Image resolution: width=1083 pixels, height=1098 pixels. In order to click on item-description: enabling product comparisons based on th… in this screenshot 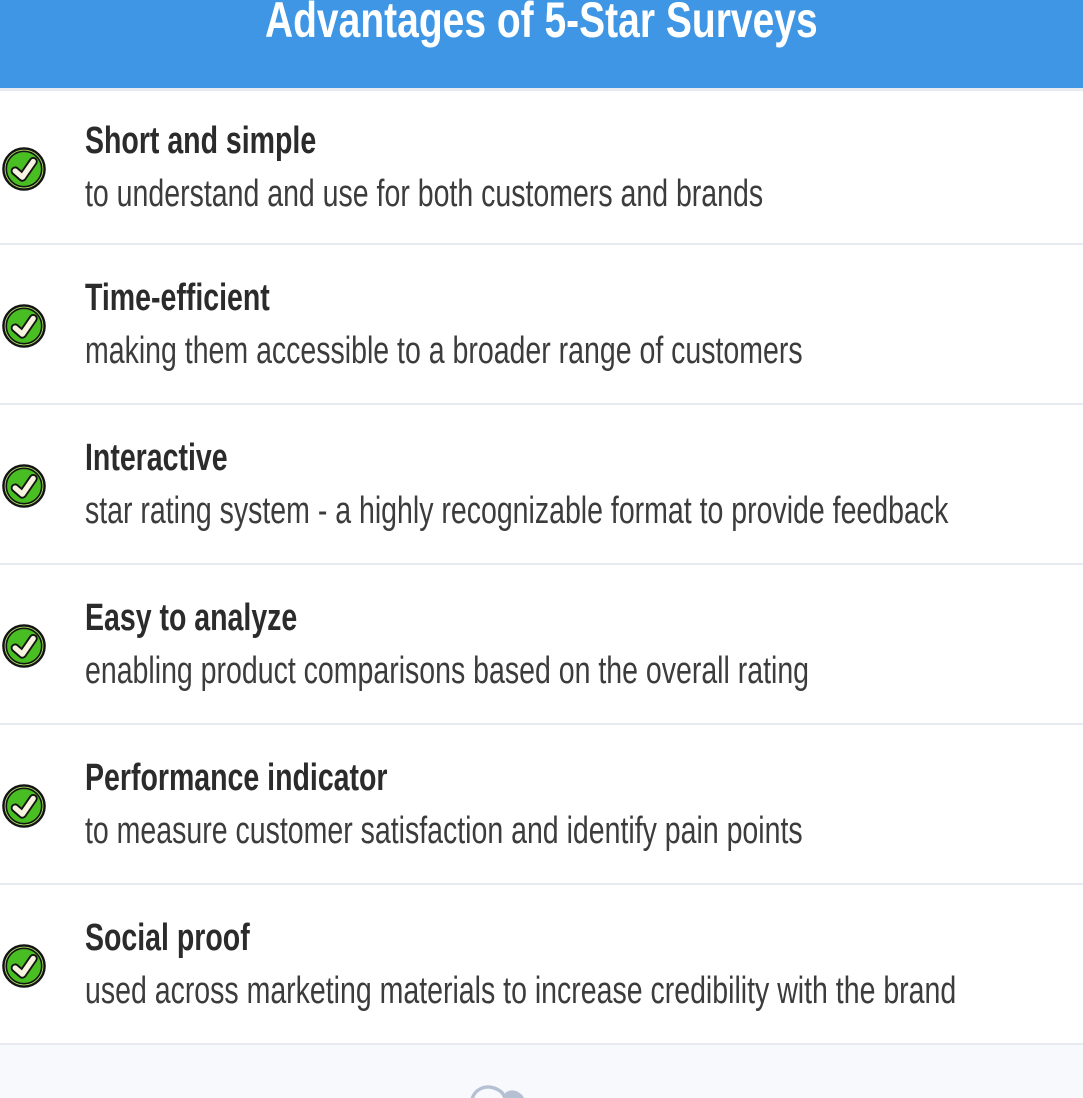, I will do `click(447, 670)`.